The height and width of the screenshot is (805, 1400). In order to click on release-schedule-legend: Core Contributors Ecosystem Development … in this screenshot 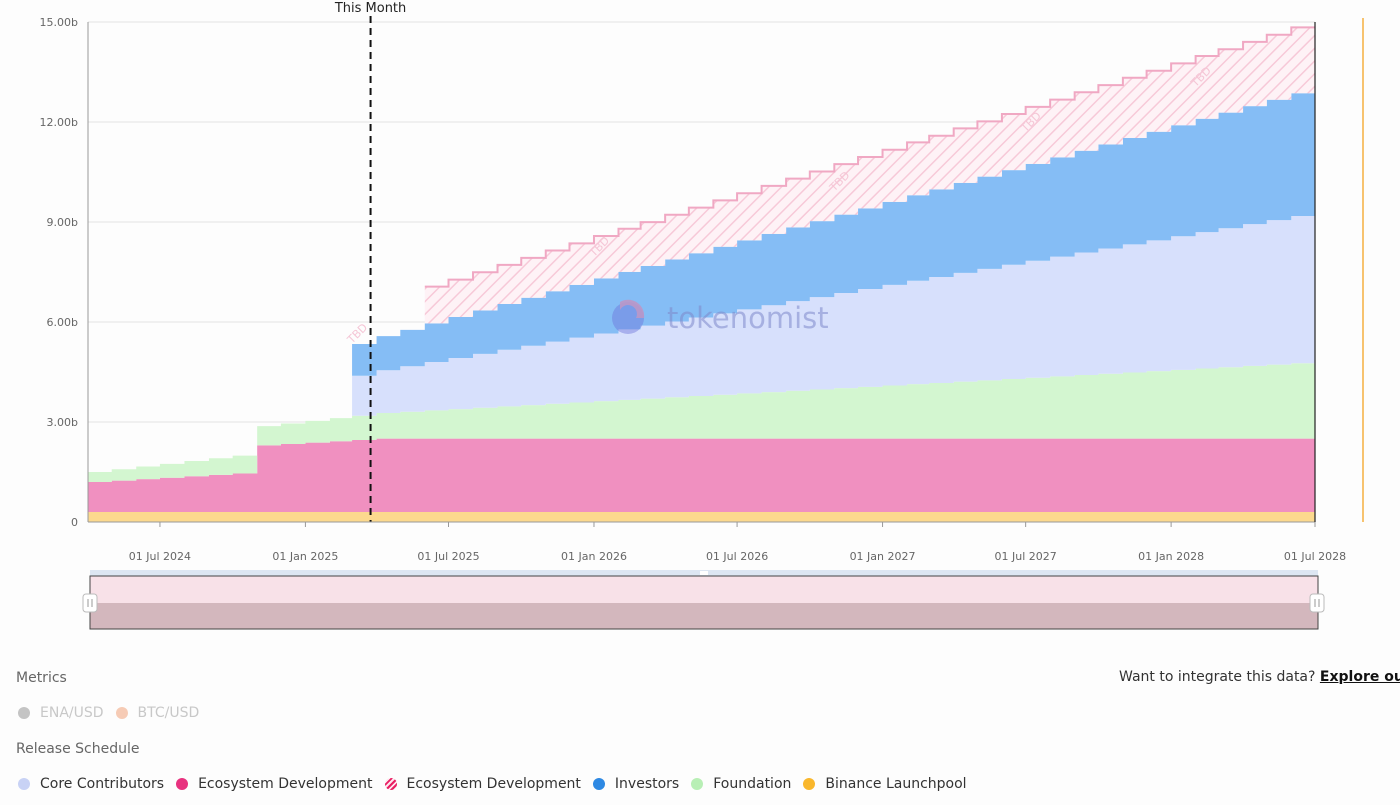, I will do `click(498, 784)`.